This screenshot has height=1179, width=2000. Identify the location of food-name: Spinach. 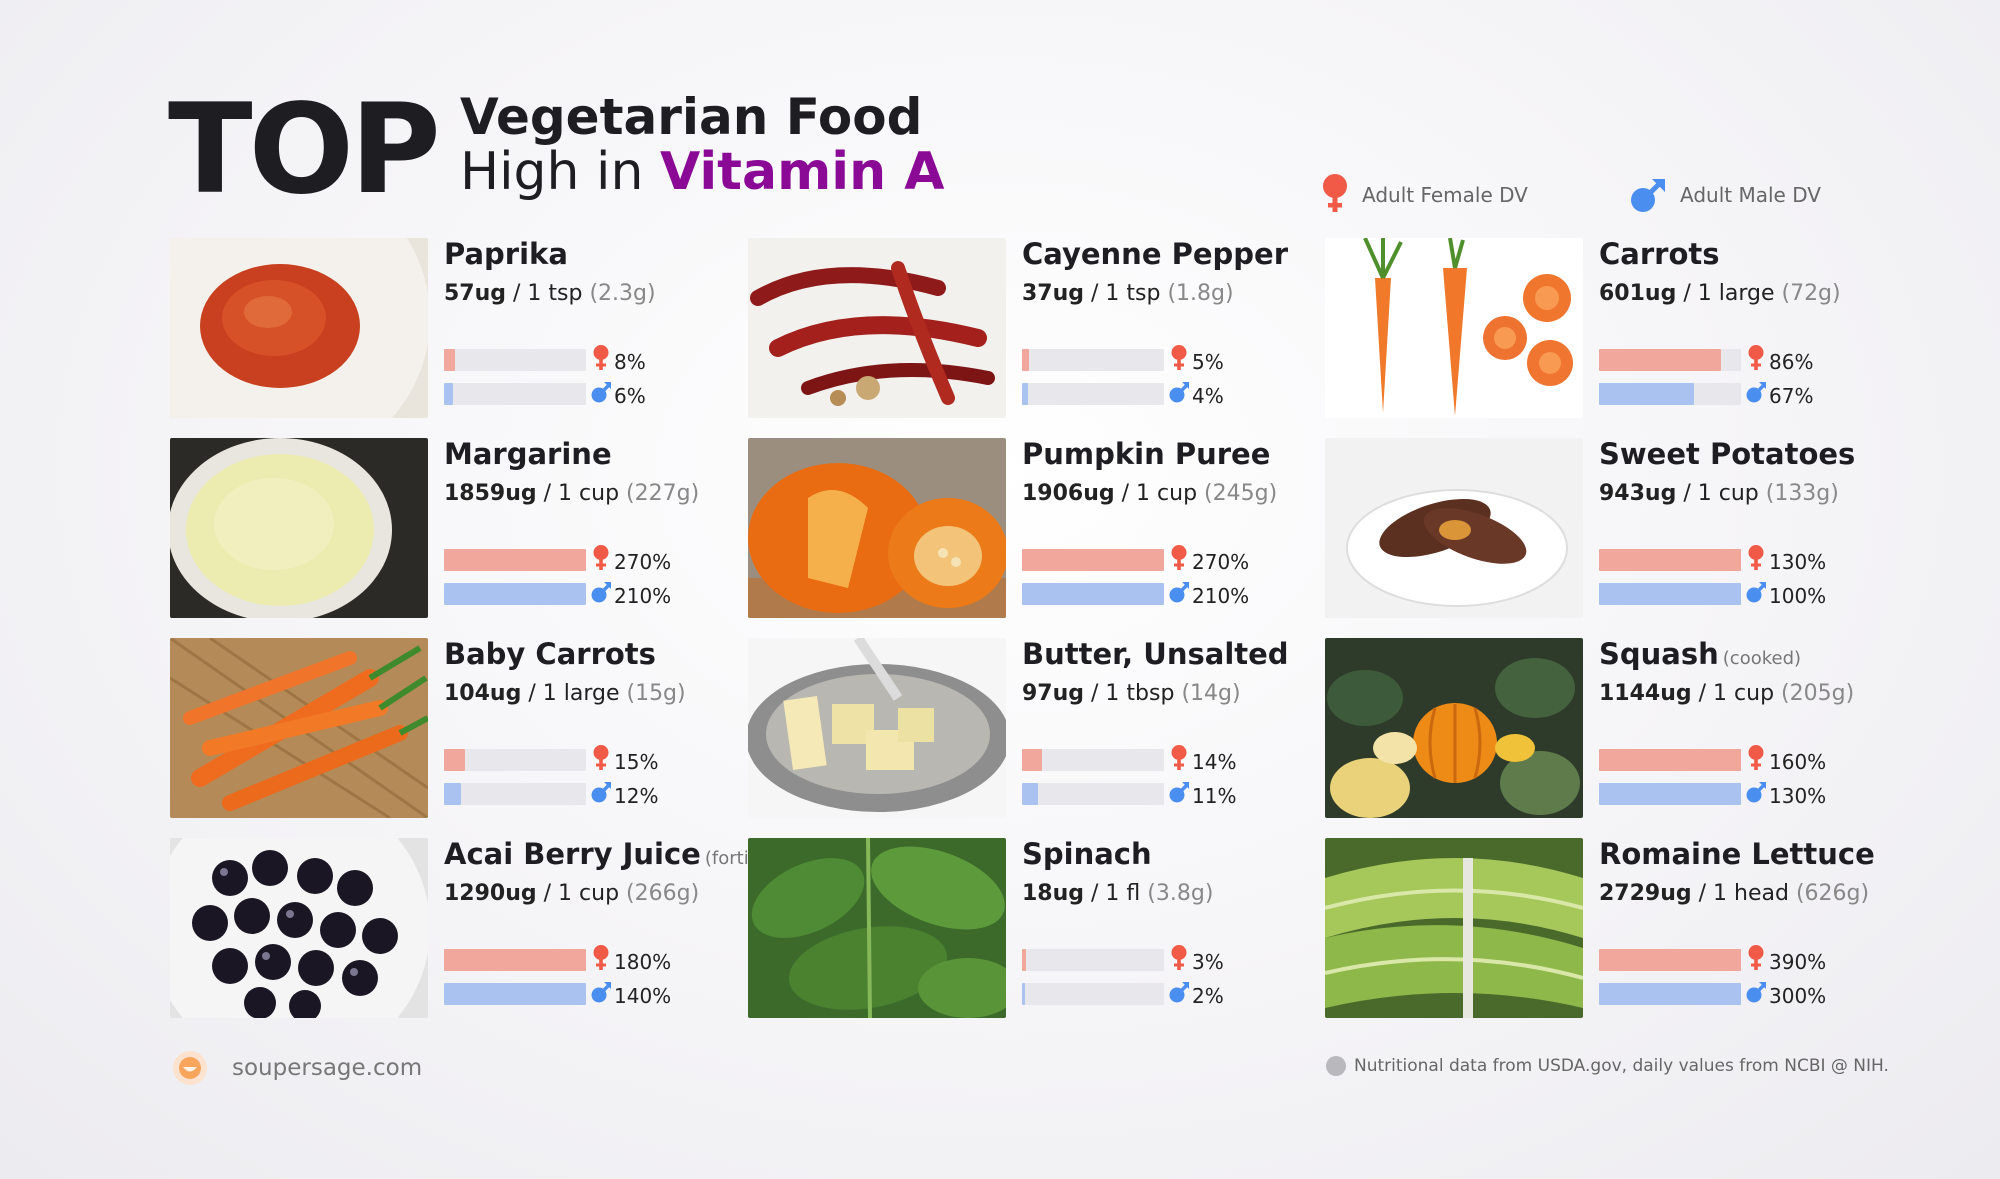
(1172, 854).